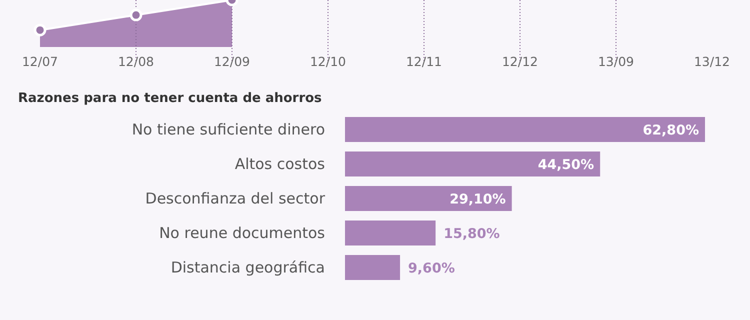  Describe the element at coordinates (235, 199) in the screenshot. I see `y-tick-label: Desconfianza del sector` at that location.